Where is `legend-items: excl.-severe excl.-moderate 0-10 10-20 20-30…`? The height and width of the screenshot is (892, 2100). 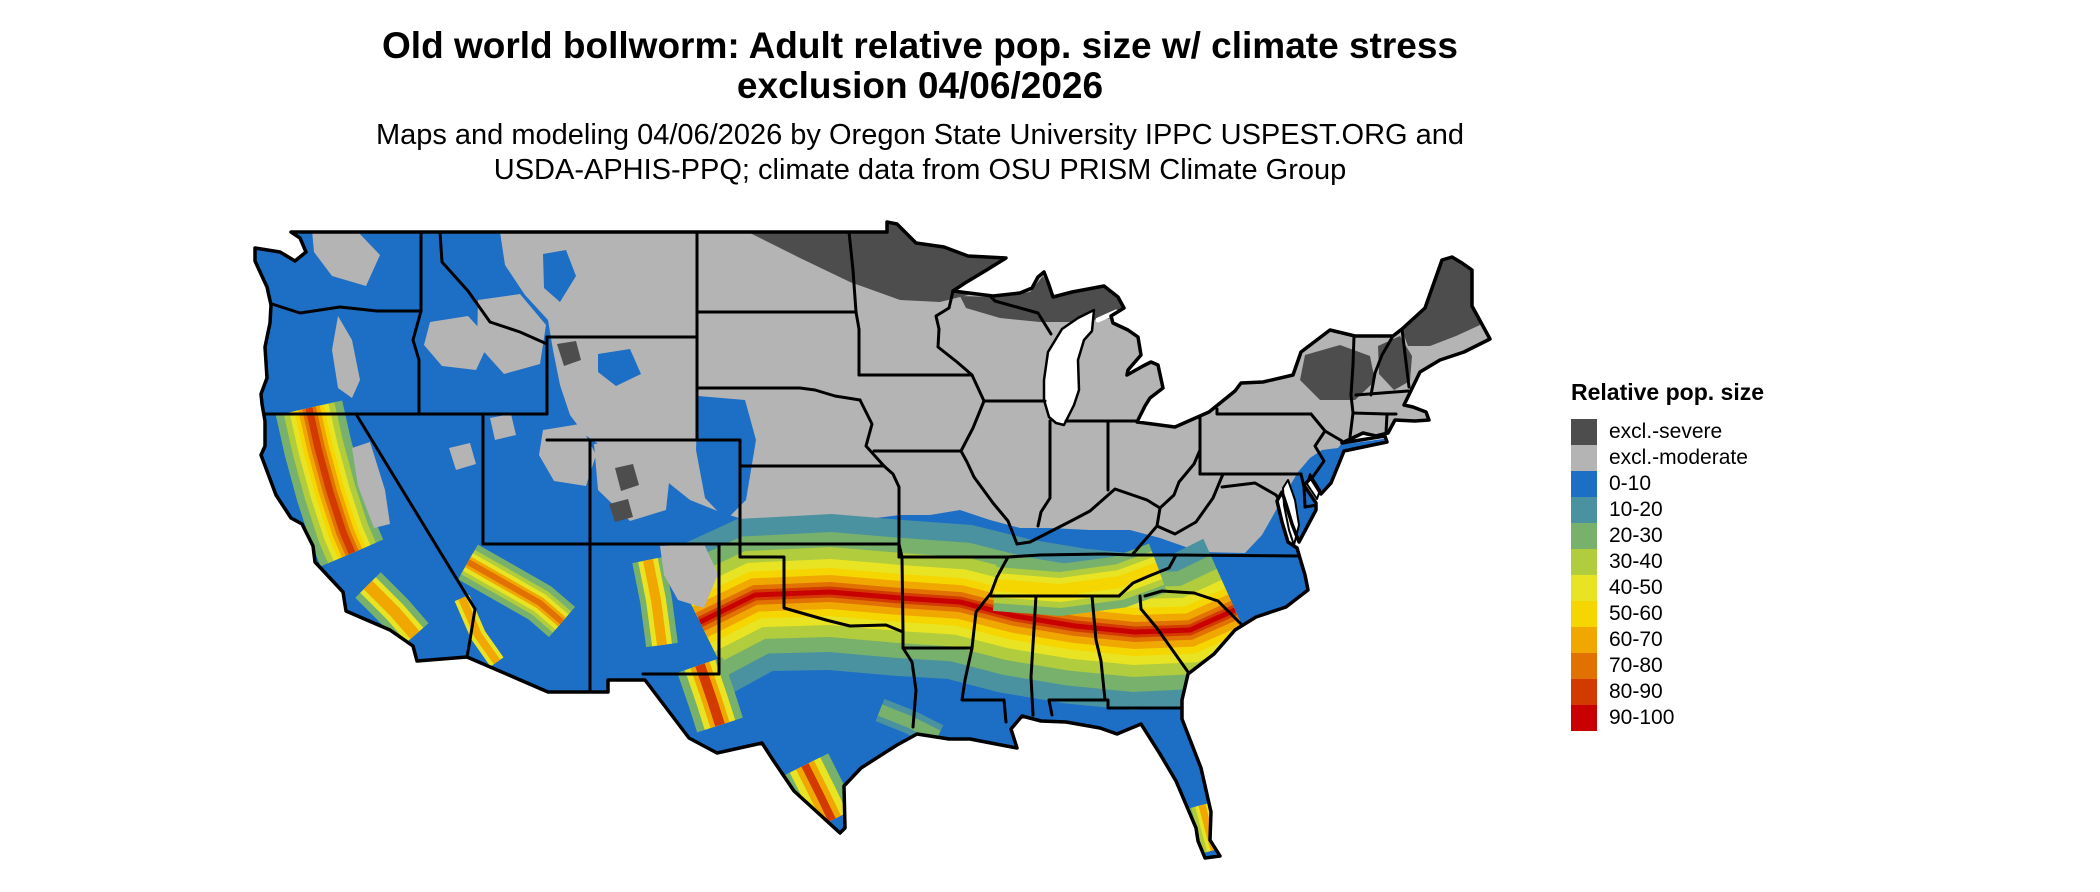
legend-items: excl.-severe excl.-moderate 0-10 10-20 20-30… is located at coordinates (1667, 575).